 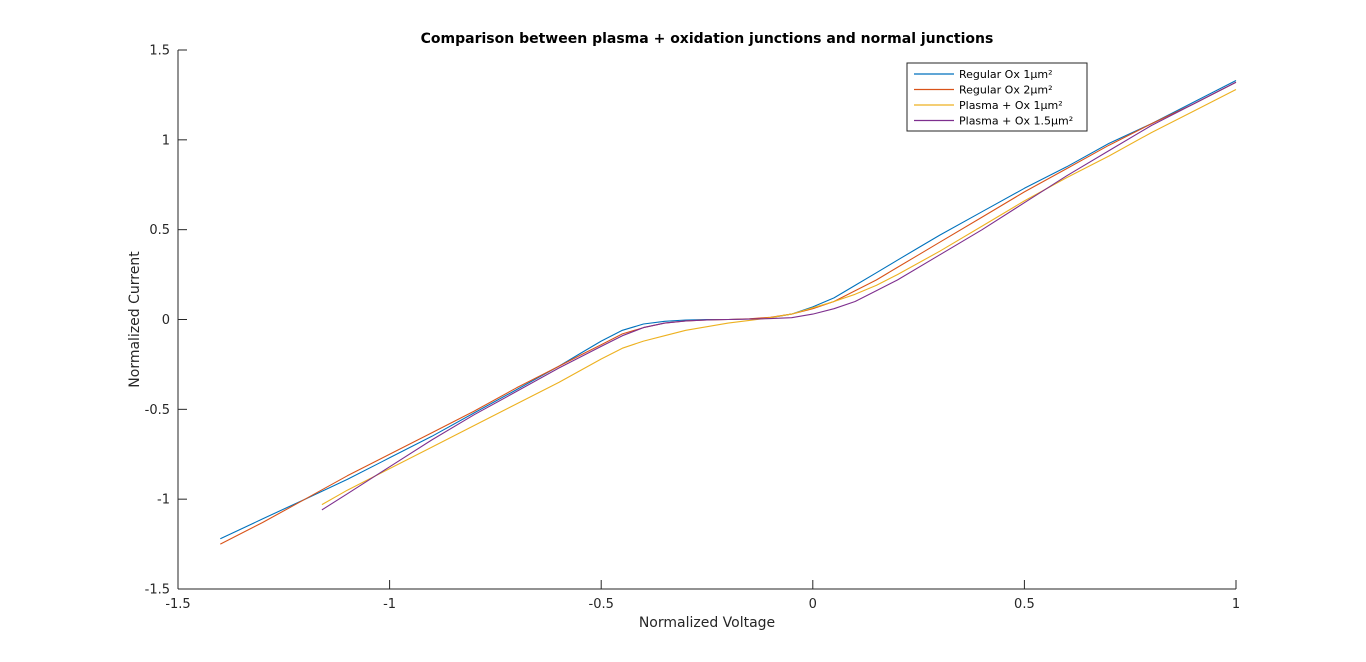 I want to click on y-ticks: -1.5 -1 -0.5 0 0.5 1 1.5, so click(x=166, y=321).